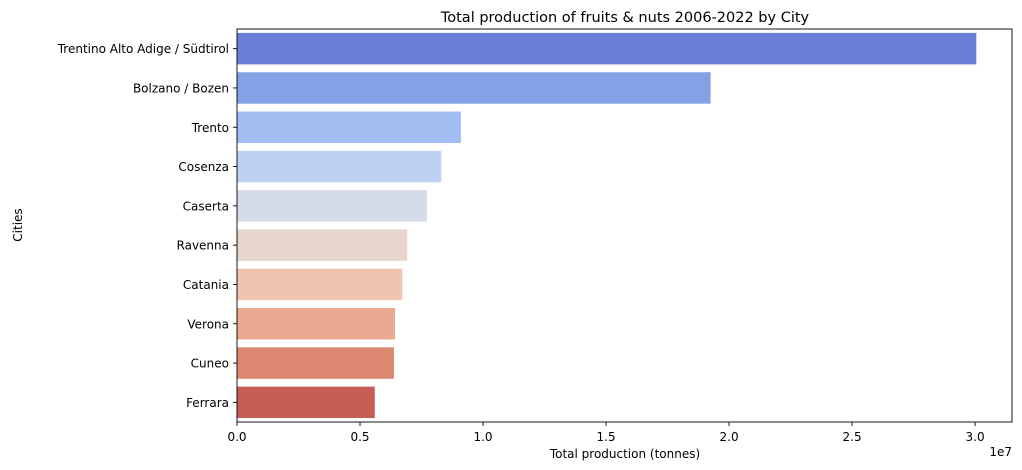 The width and height of the screenshot is (1022, 470). I want to click on y-tick-label: Ravenna, so click(203, 246).